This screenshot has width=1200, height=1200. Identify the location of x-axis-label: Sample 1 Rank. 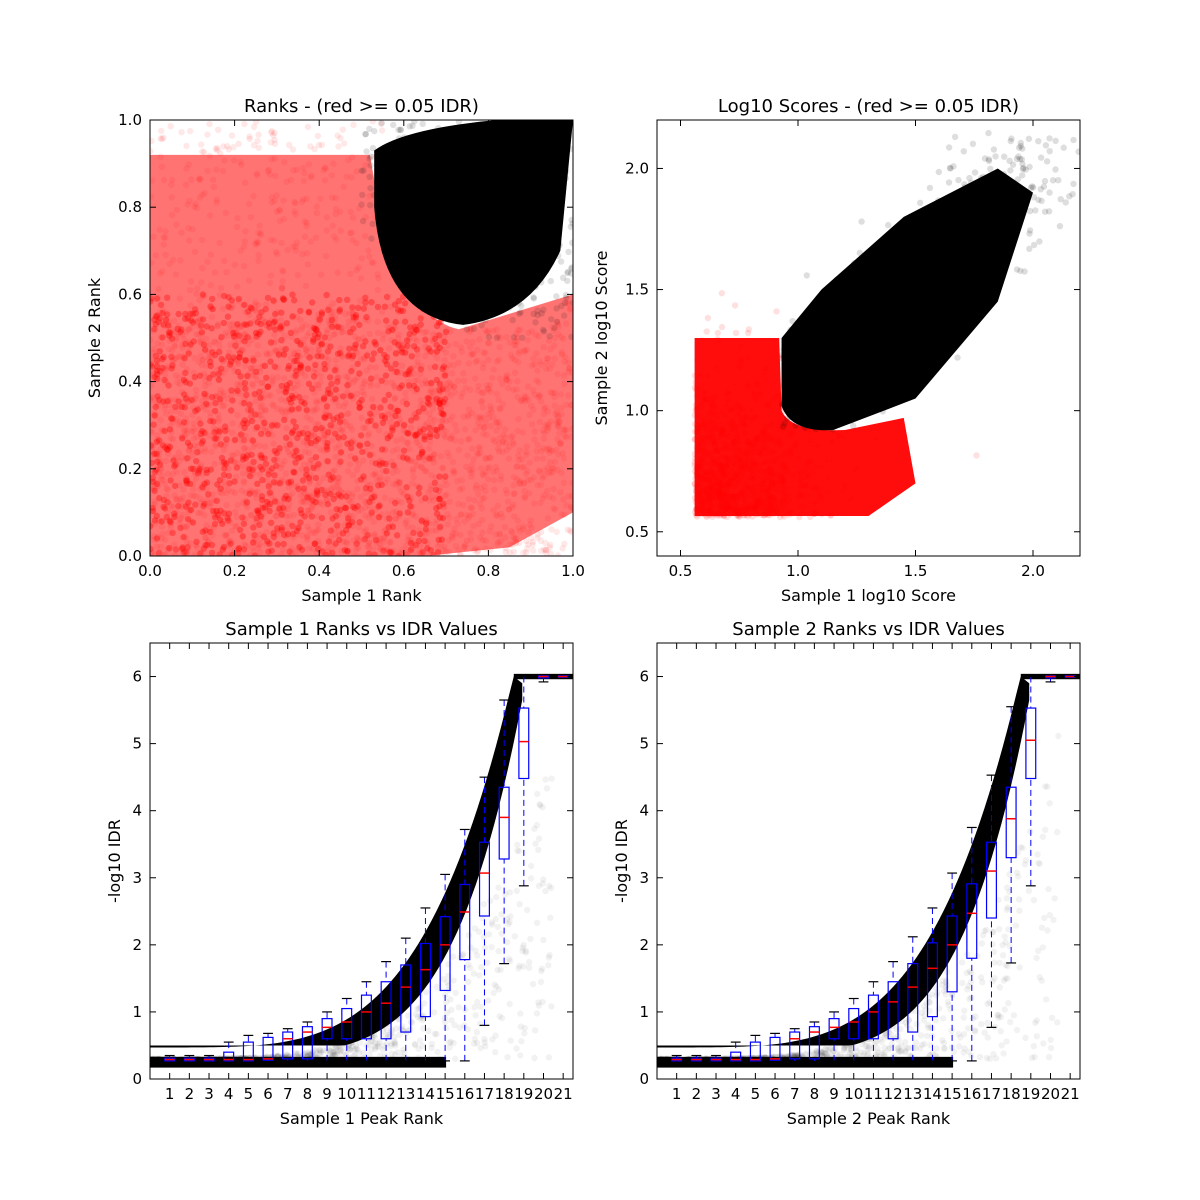
(361, 595).